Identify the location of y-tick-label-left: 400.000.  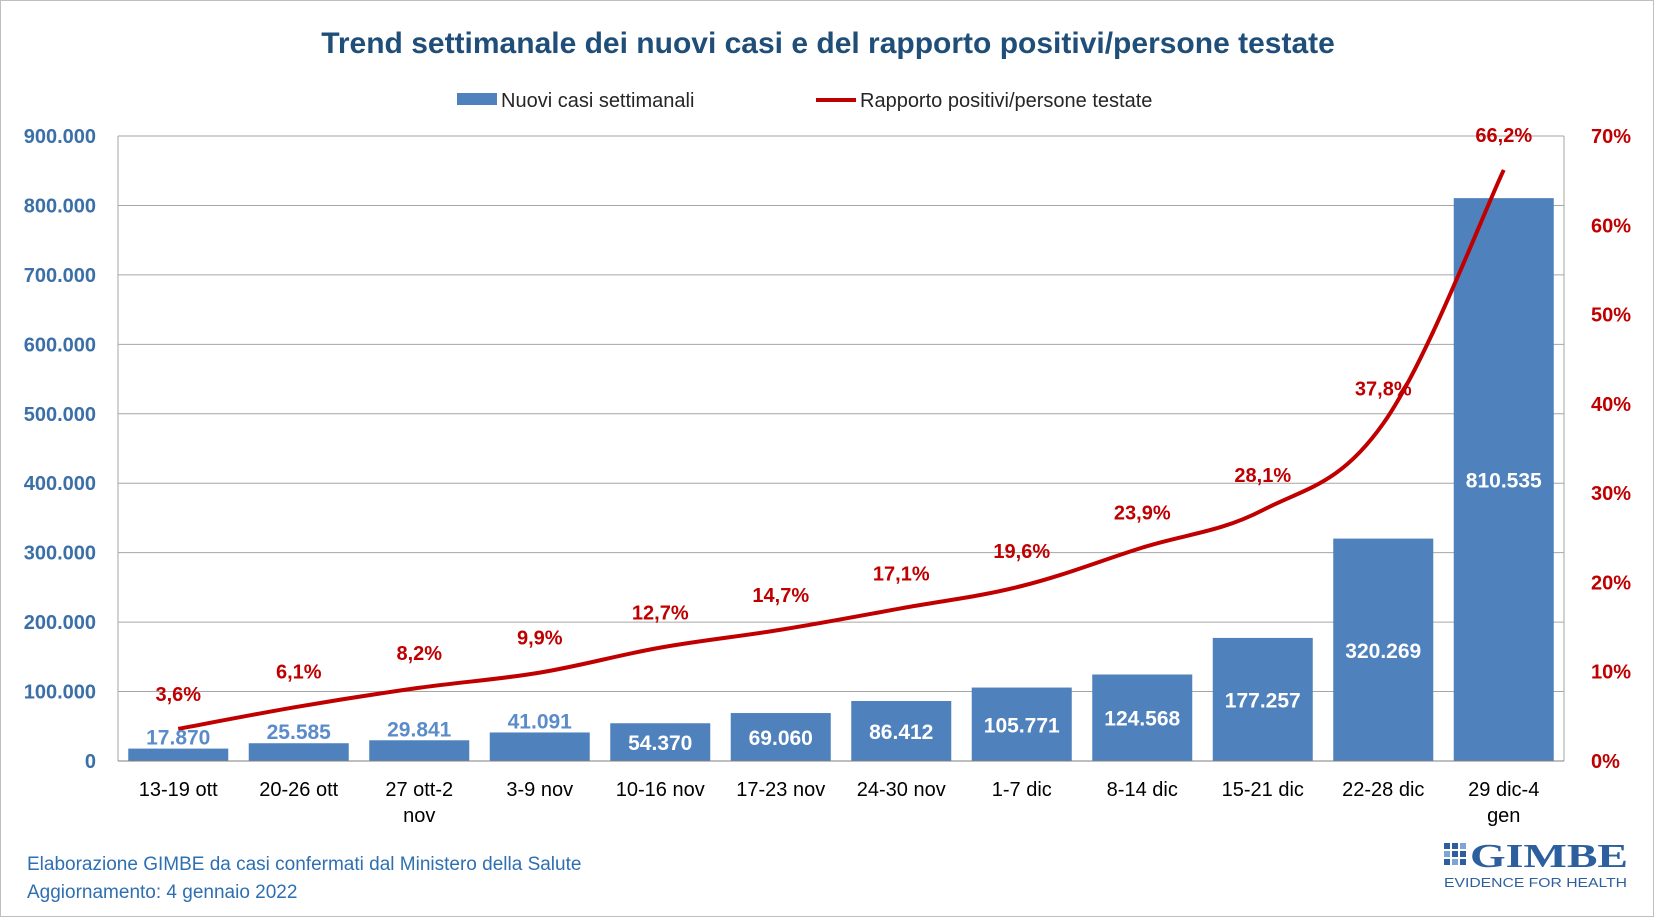
(60, 484).